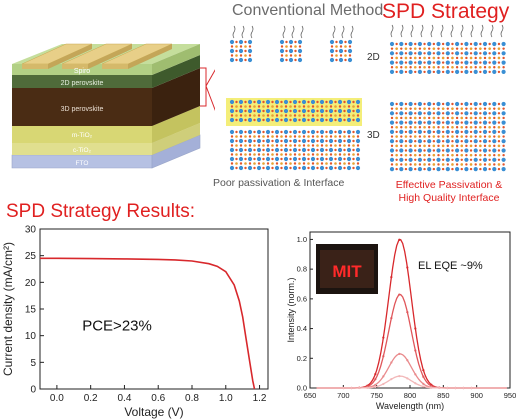  What do you see at coordinates (302, 358) in the screenshot?
I see `y-tick-label: 0.2` at bounding box center [302, 358].